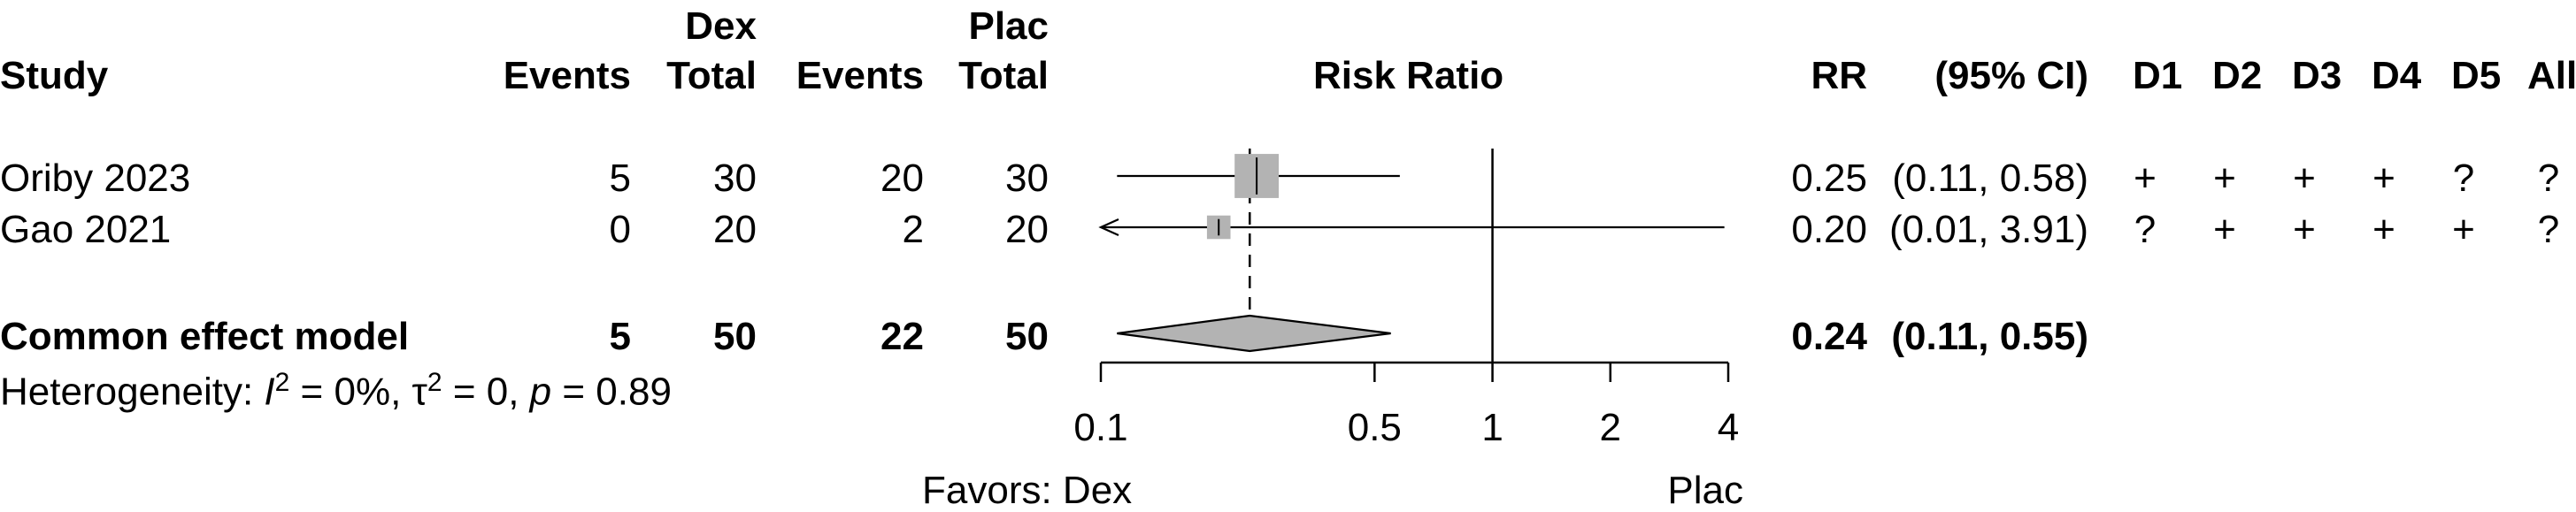  What do you see at coordinates (2551, 75) in the screenshot?
I see `header-all: All` at bounding box center [2551, 75].